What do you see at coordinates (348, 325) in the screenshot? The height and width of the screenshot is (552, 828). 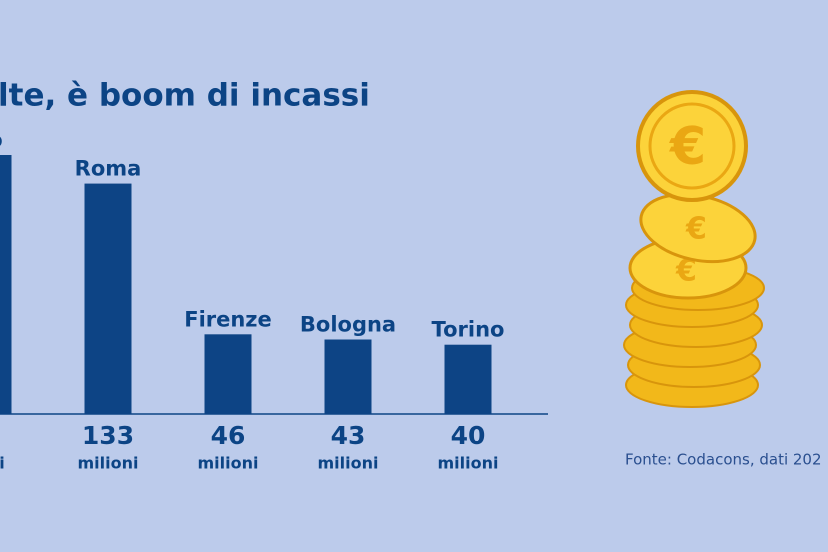 I see `category-label: Bologna` at bounding box center [348, 325].